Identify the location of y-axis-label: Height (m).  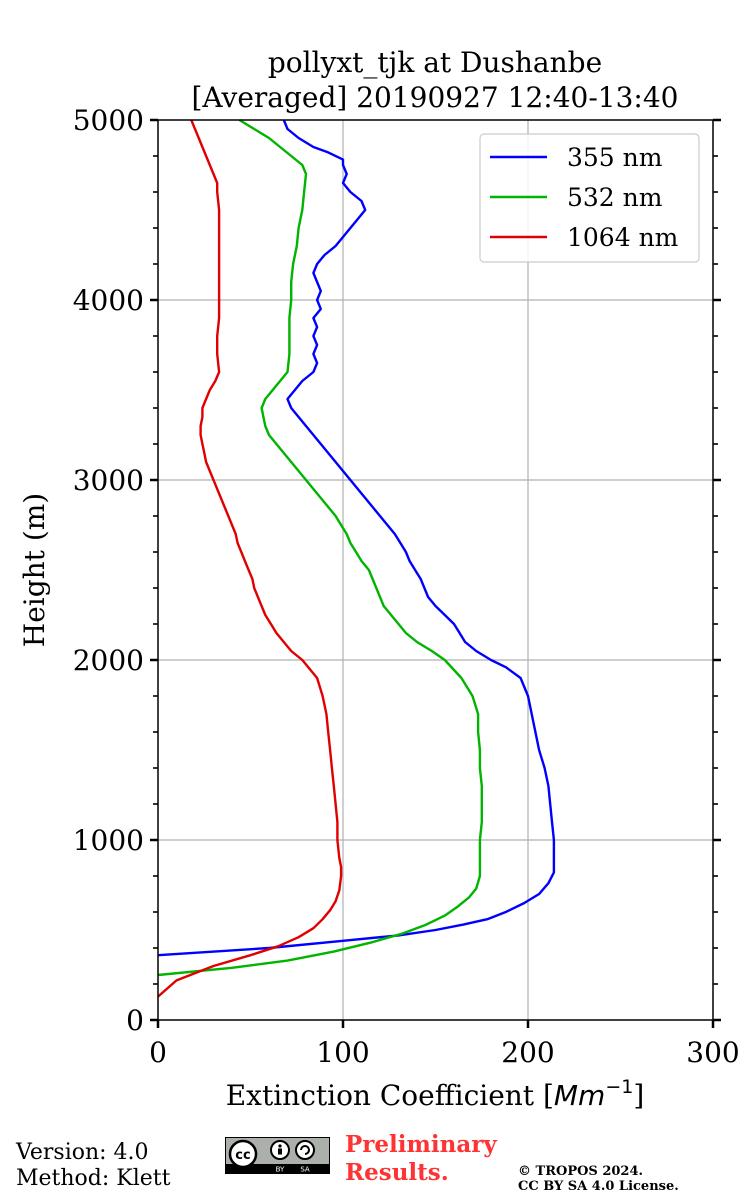
(34, 570).